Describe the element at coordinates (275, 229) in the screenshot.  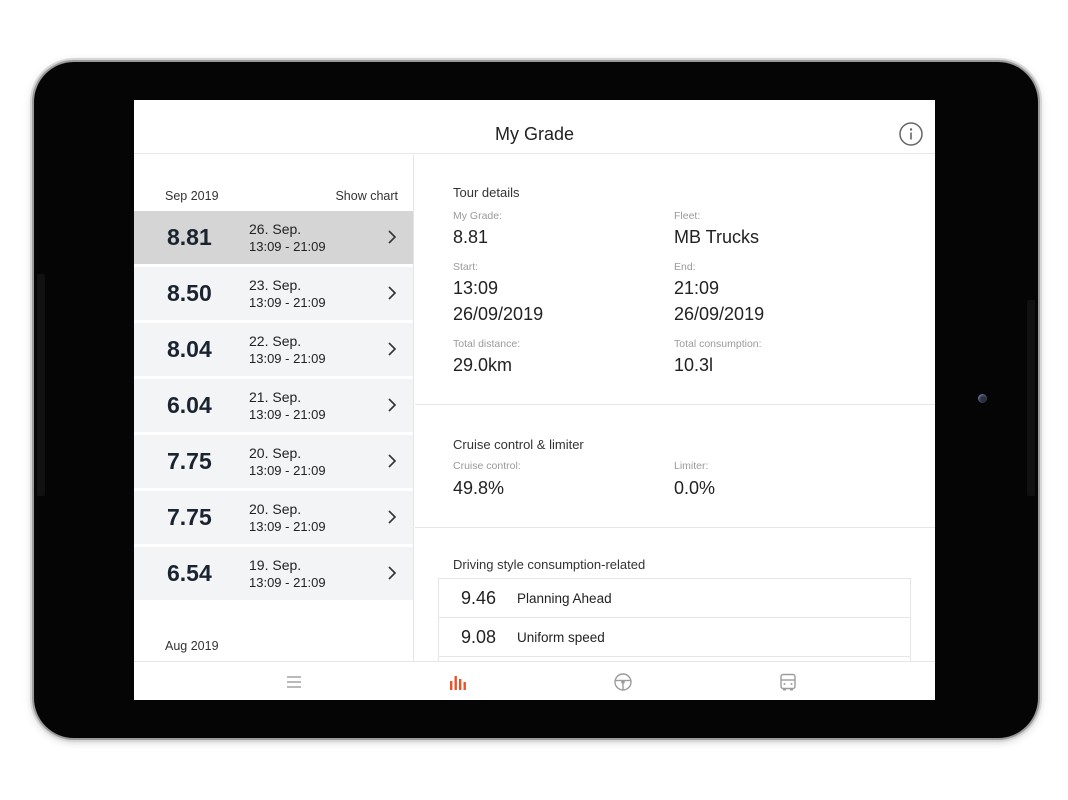
I see `tour-date: 26. Sep.` at that location.